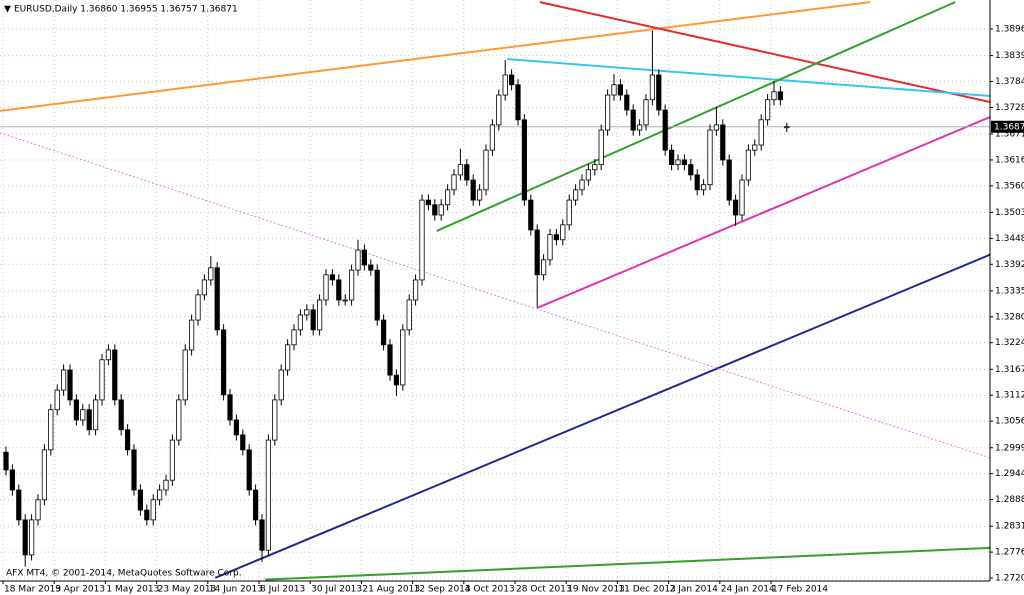  Describe the element at coordinates (800, 590) in the screenshot. I see `x-tick-label: 17 Feb 2014` at that location.